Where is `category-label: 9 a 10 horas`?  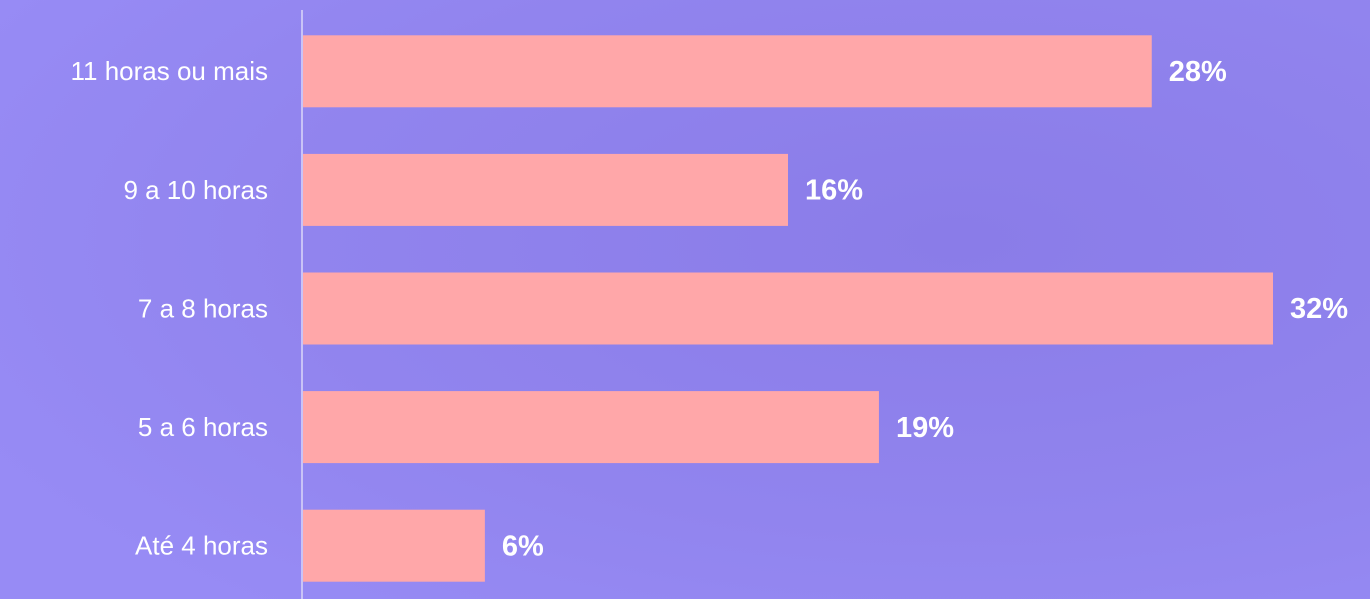 category-label: 9 a 10 horas is located at coordinates (195, 190).